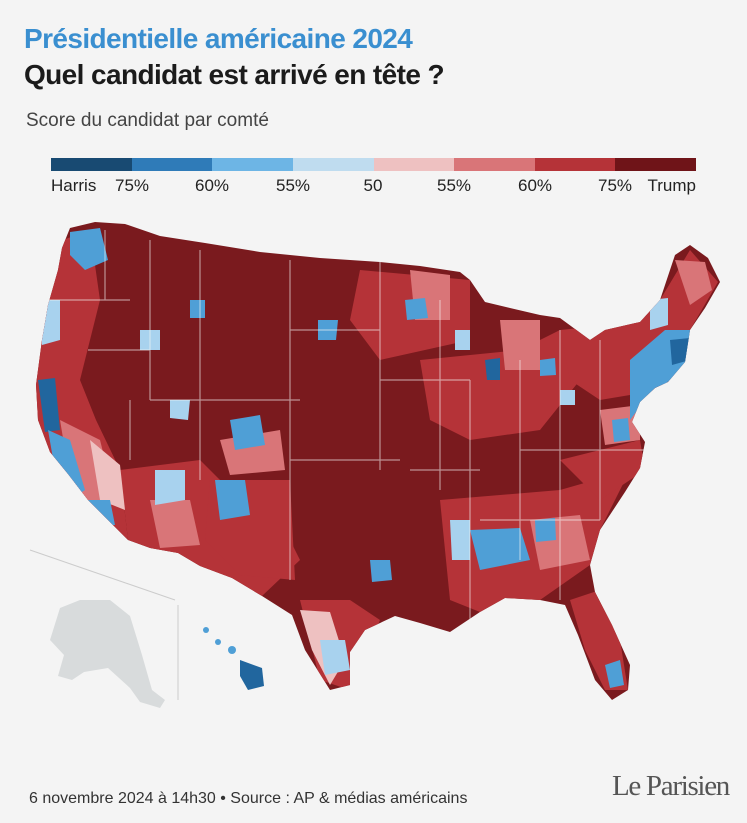 The width and height of the screenshot is (747, 823). I want to click on alaska-inset, so click(107, 654).